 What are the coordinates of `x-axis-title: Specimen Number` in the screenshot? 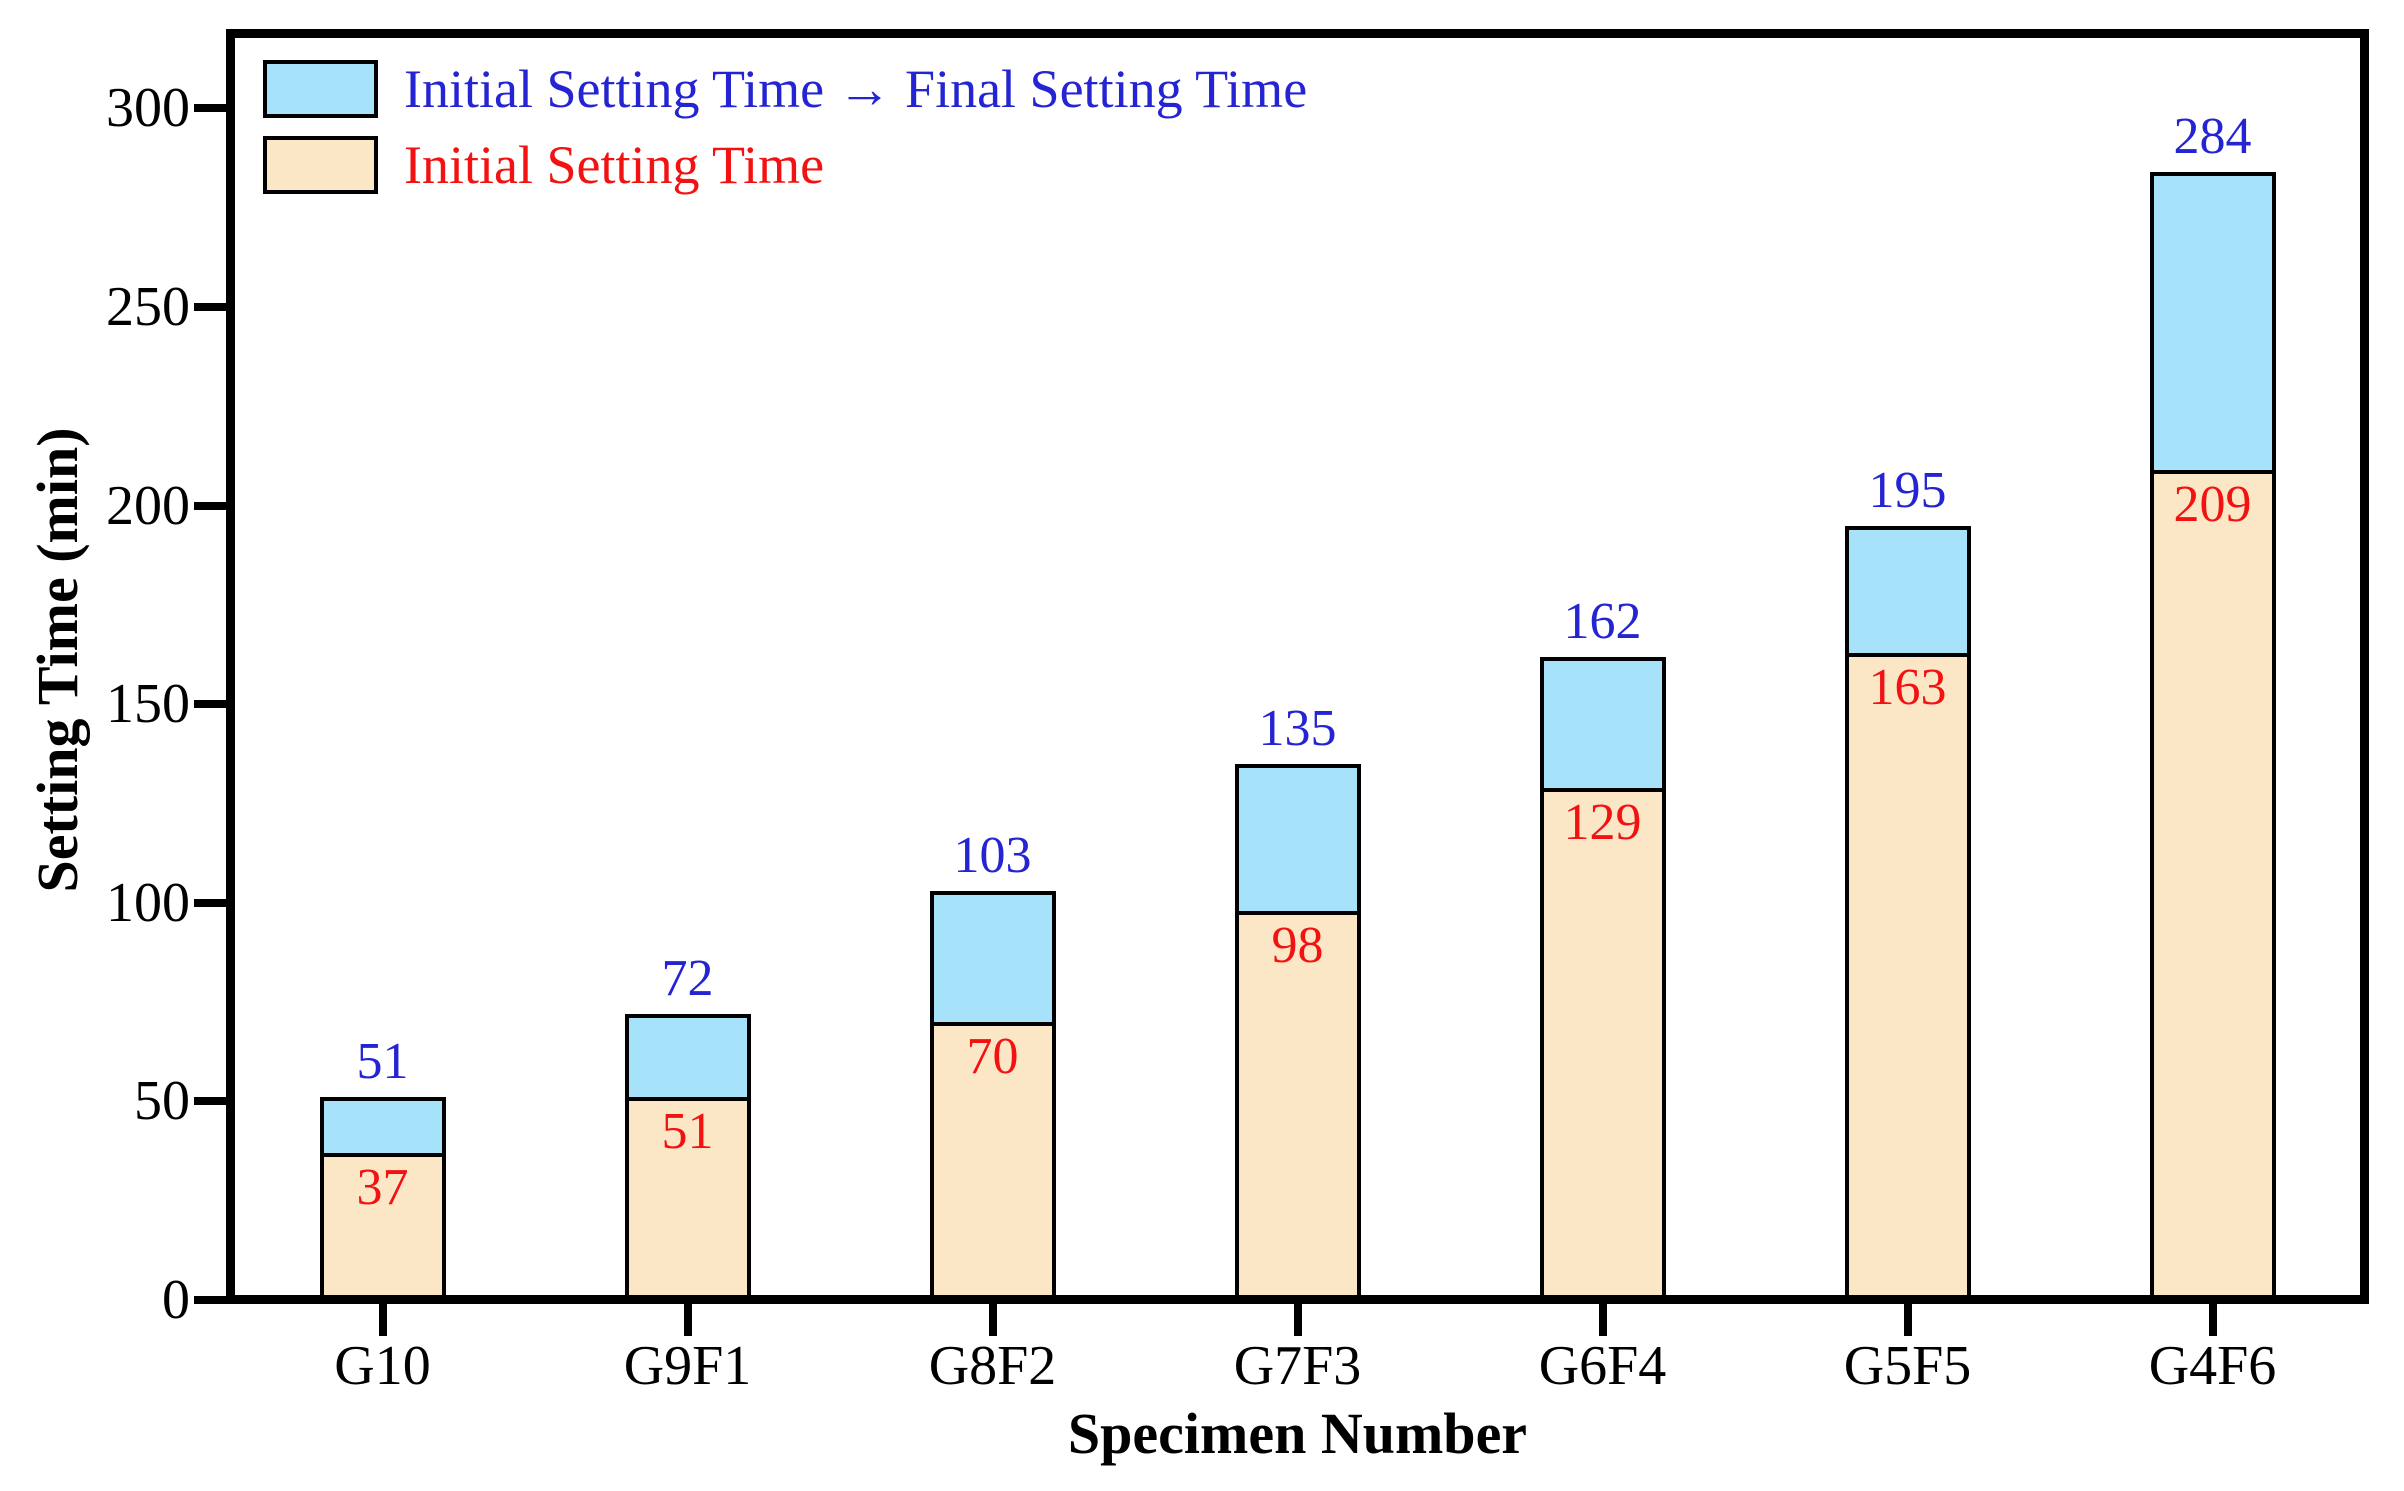 It's located at (1297, 1433).